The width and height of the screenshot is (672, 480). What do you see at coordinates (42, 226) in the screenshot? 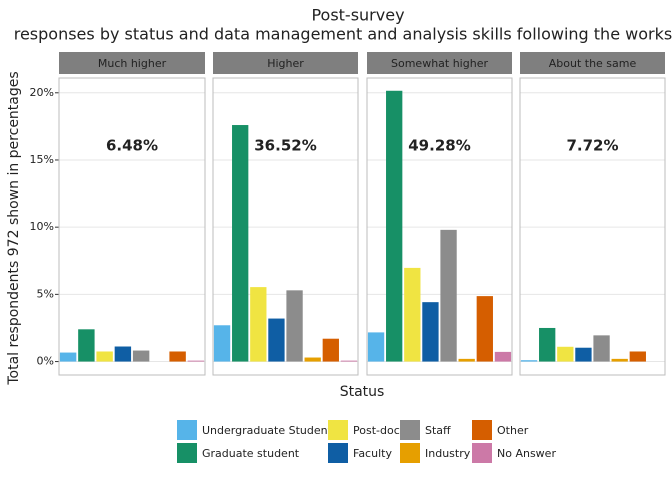
I see `y-tick-label: 10%` at bounding box center [42, 226].